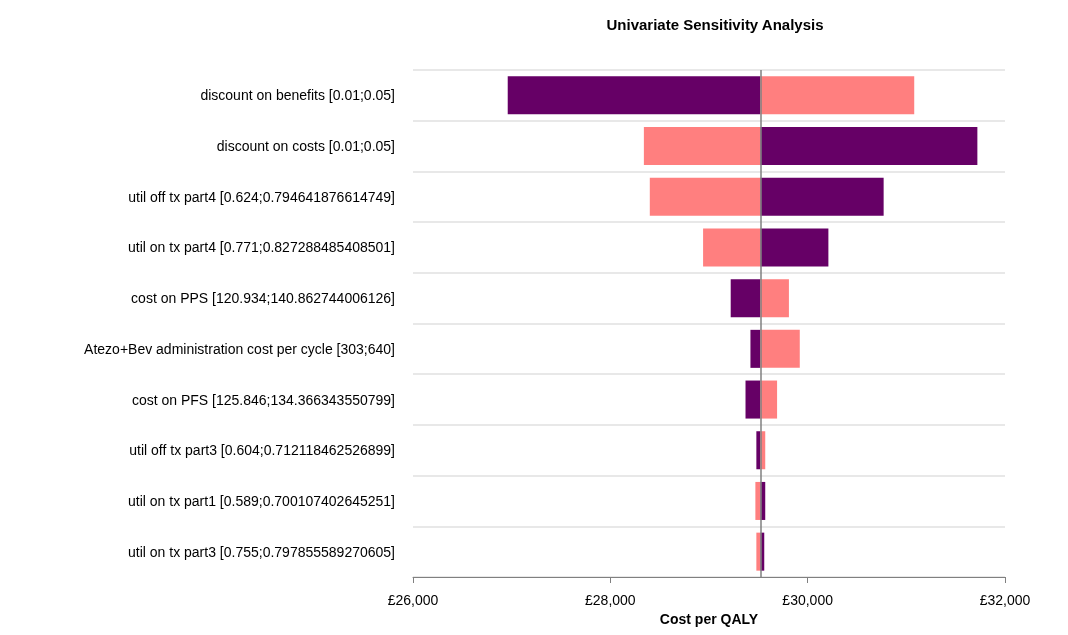  I want to click on y-tick-label: cost on PPS [120.934;140.862744006126], so click(263, 298).